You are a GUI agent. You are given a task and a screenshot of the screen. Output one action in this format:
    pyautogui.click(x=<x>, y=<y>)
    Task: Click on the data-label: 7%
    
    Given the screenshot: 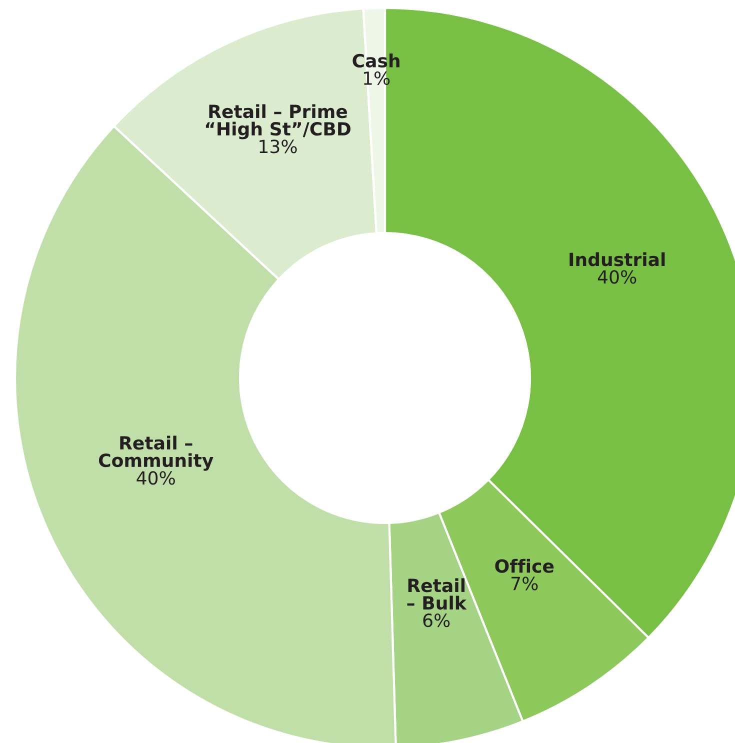 What is the action you would take?
    pyautogui.click(x=525, y=583)
    